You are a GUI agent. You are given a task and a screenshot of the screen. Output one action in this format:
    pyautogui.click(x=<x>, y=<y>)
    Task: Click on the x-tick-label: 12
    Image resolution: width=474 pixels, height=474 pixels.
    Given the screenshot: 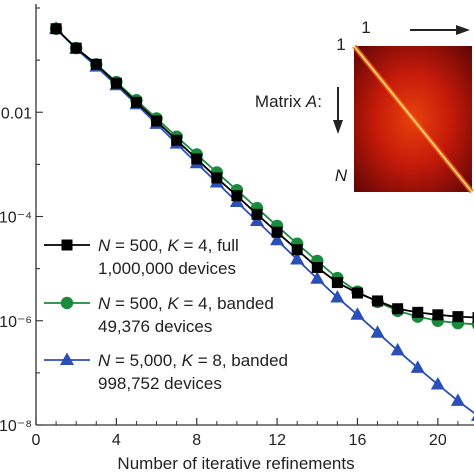 What is the action you would take?
    pyautogui.click(x=277, y=440)
    